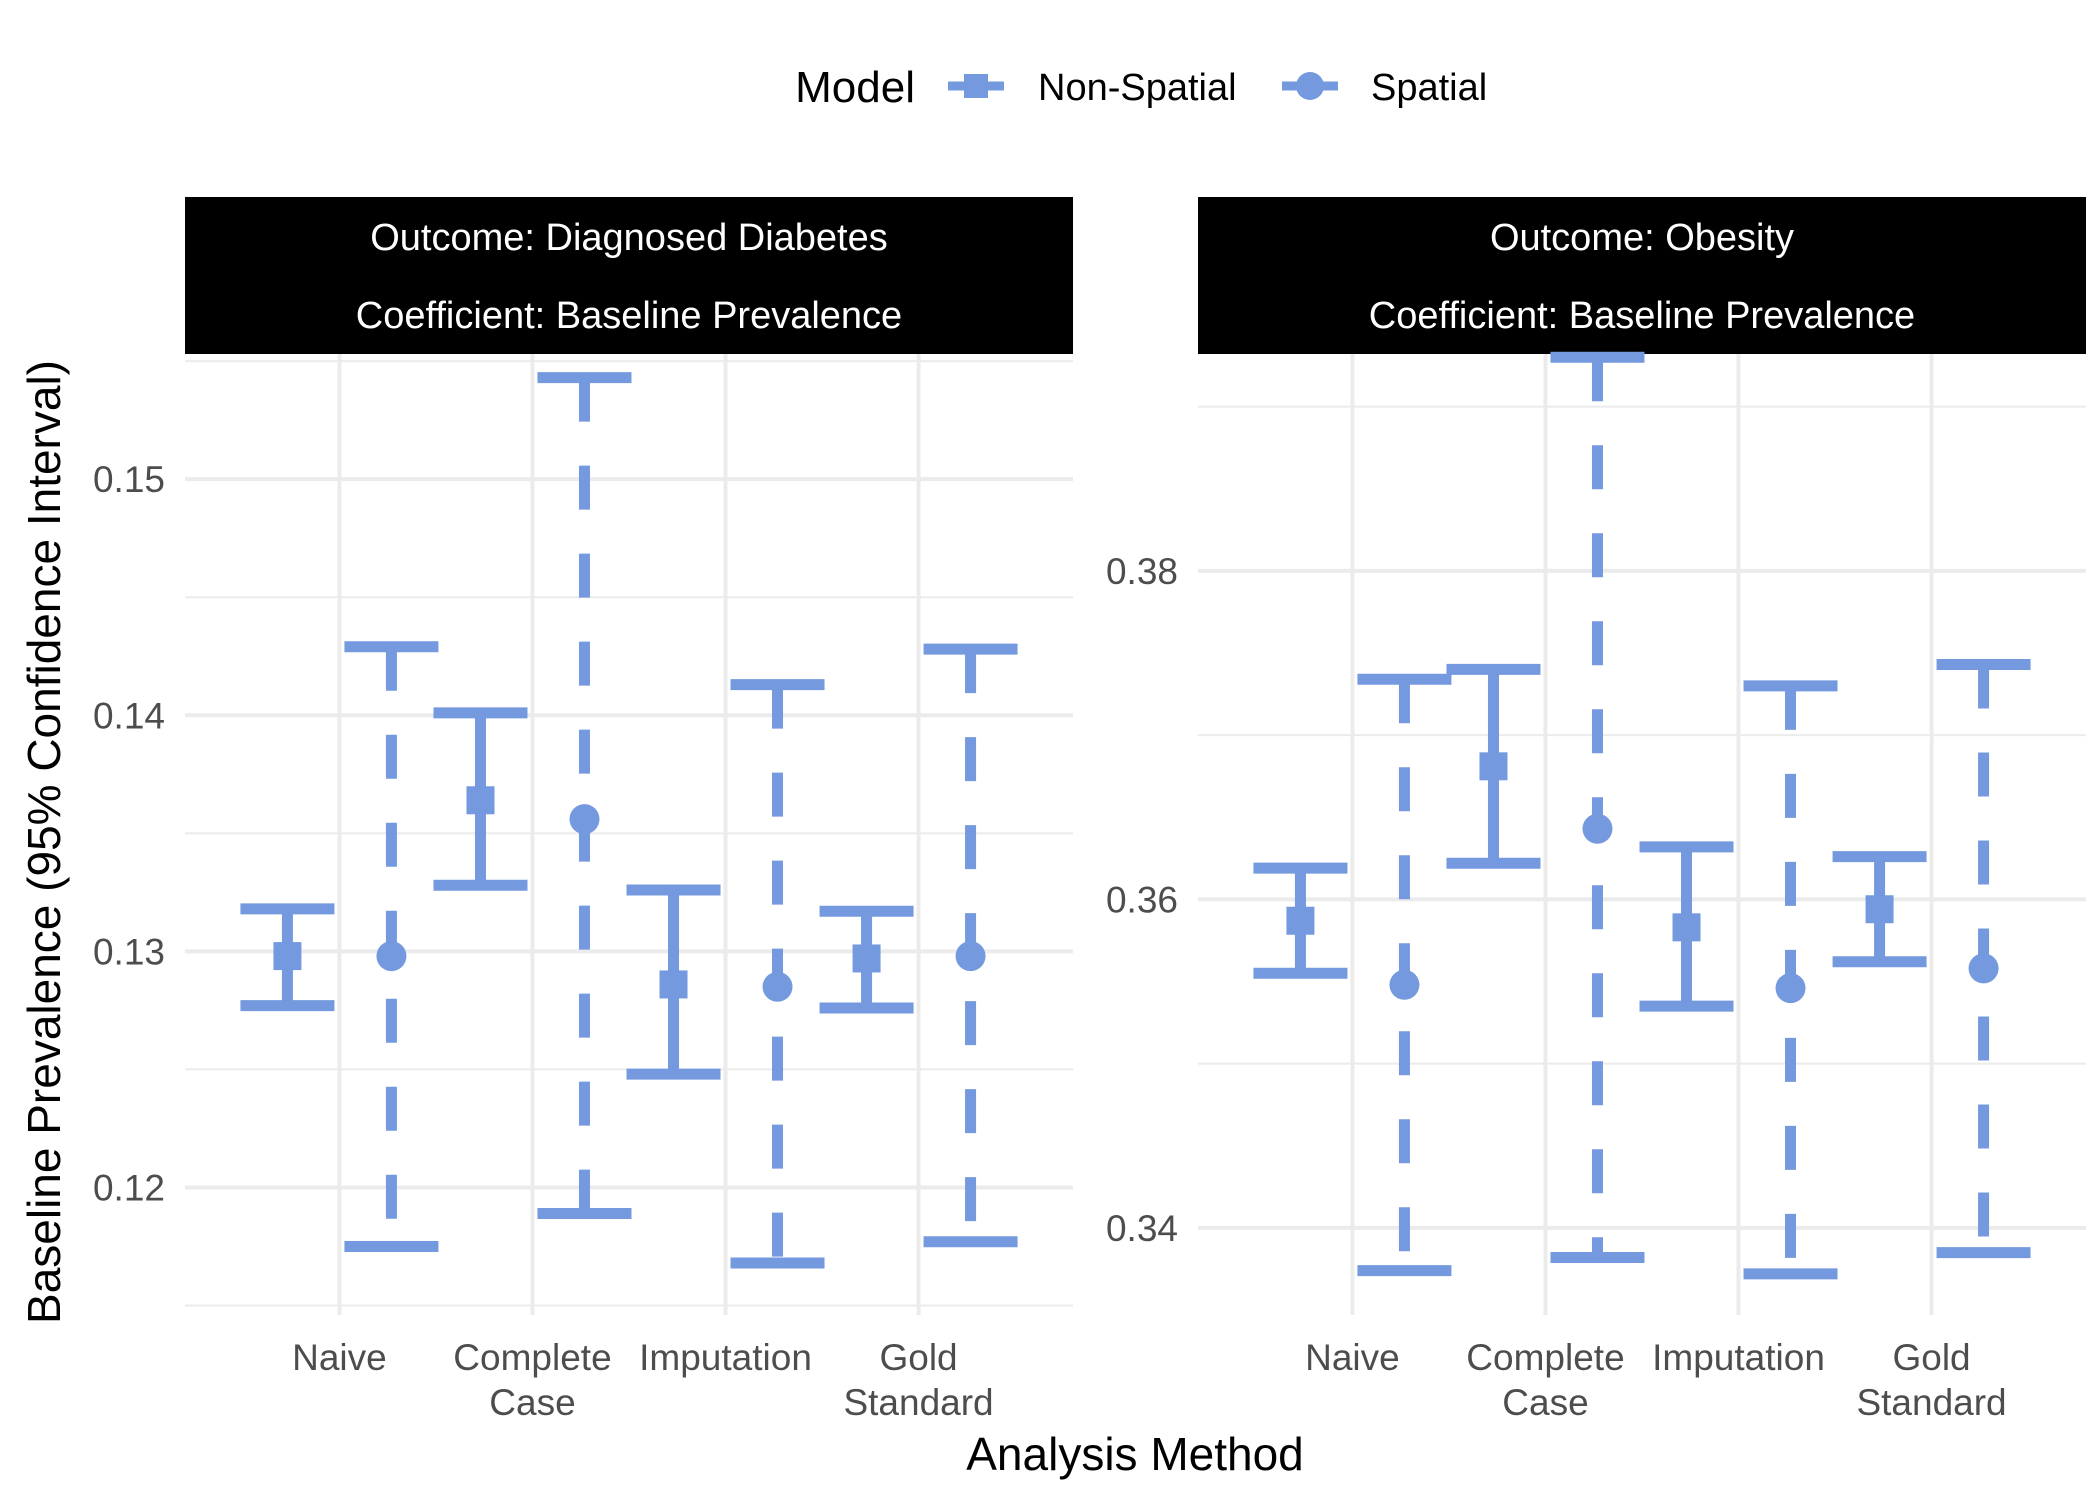  Describe the element at coordinates (629, 238) in the screenshot. I see `facet-strip-label: Outcome: Diagnosed Diabetes` at that location.